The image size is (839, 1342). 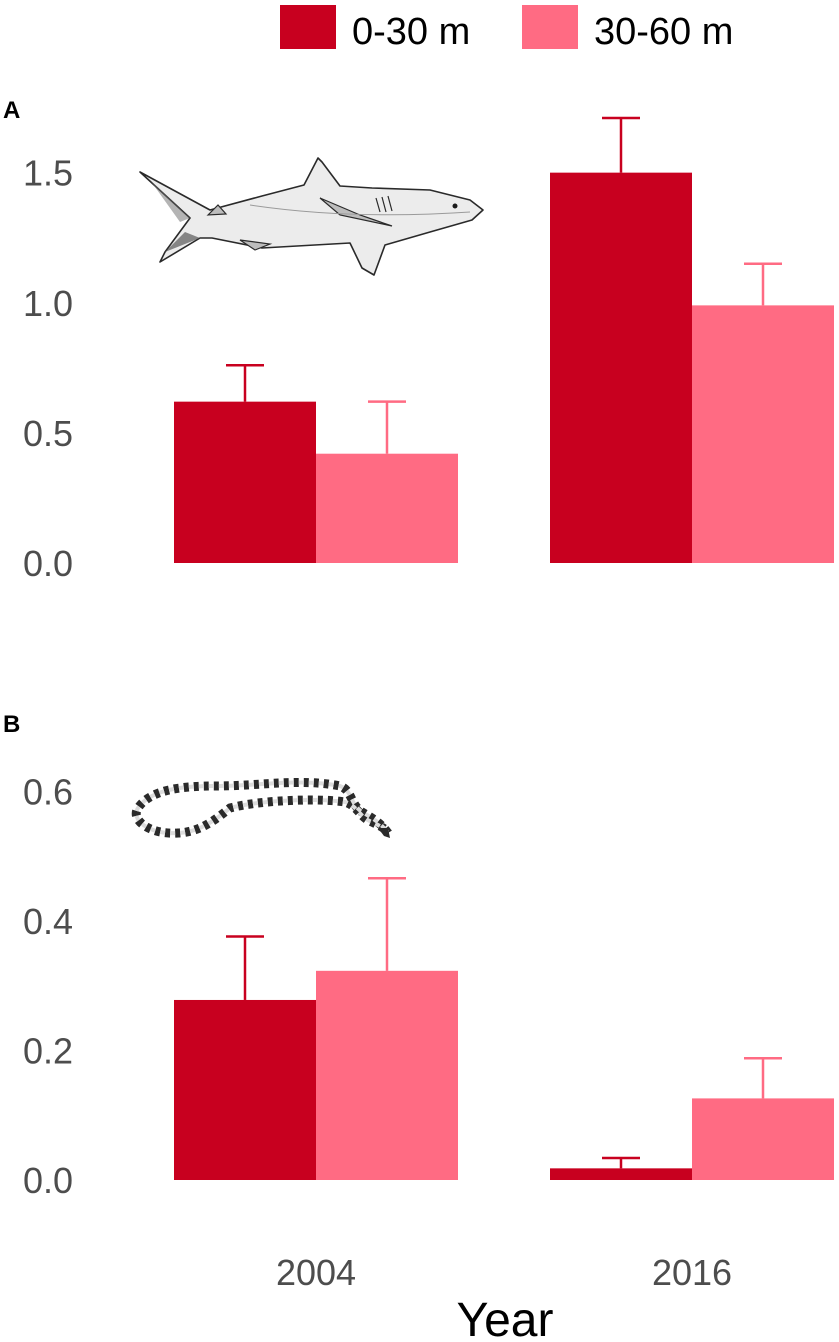 What do you see at coordinates (48, 1180) in the screenshot?
I see `panel-b-y-tick-label: 0.0` at bounding box center [48, 1180].